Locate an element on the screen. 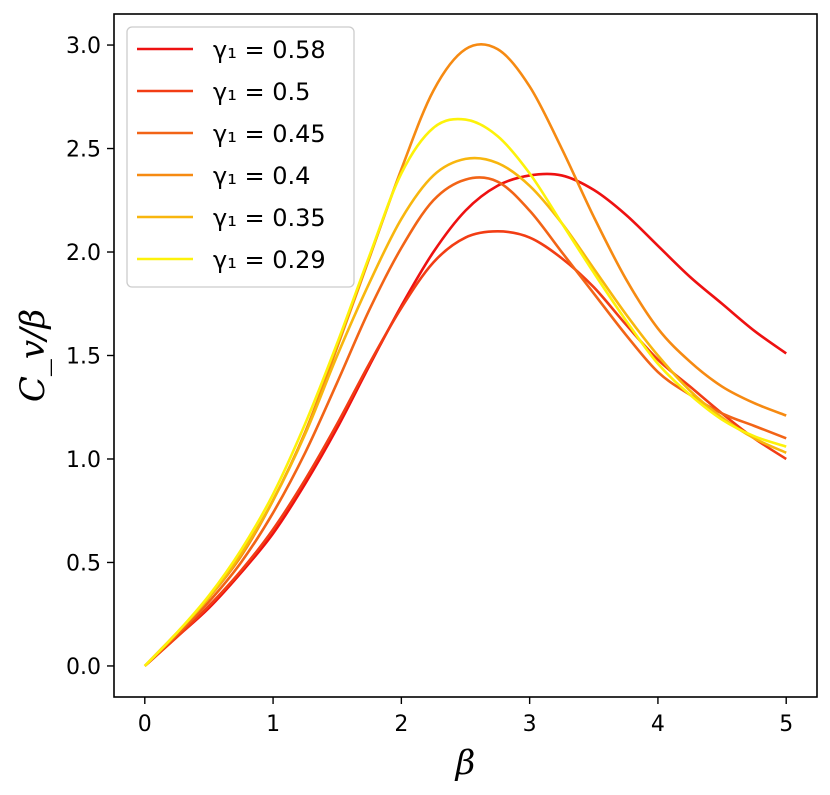 Image resolution: width=830 pixels, height=795 pixels. legend-label: γ₁ = 0.29 is located at coordinates (269, 260).